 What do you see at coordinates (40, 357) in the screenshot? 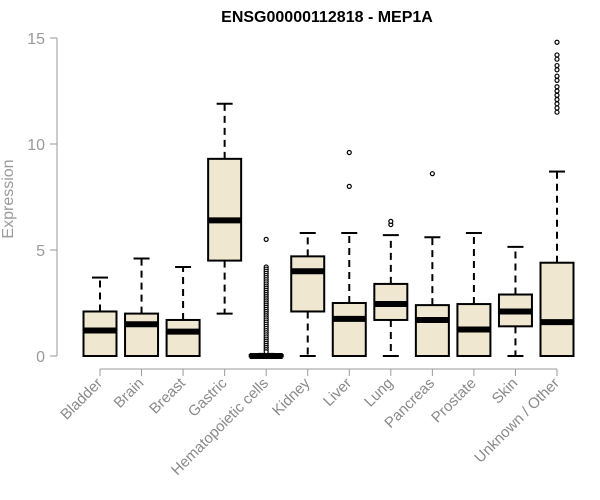
I see `y-tick-label: 0` at bounding box center [40, 357].